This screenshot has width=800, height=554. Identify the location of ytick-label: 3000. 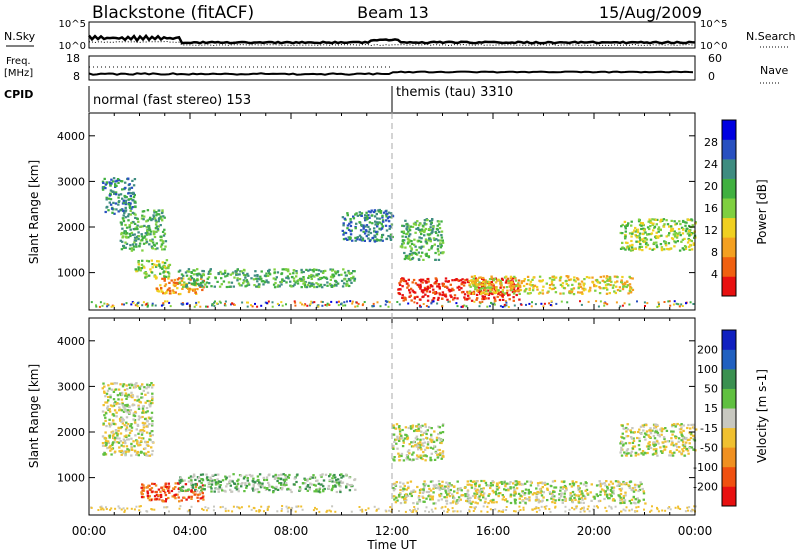
(71, 386).